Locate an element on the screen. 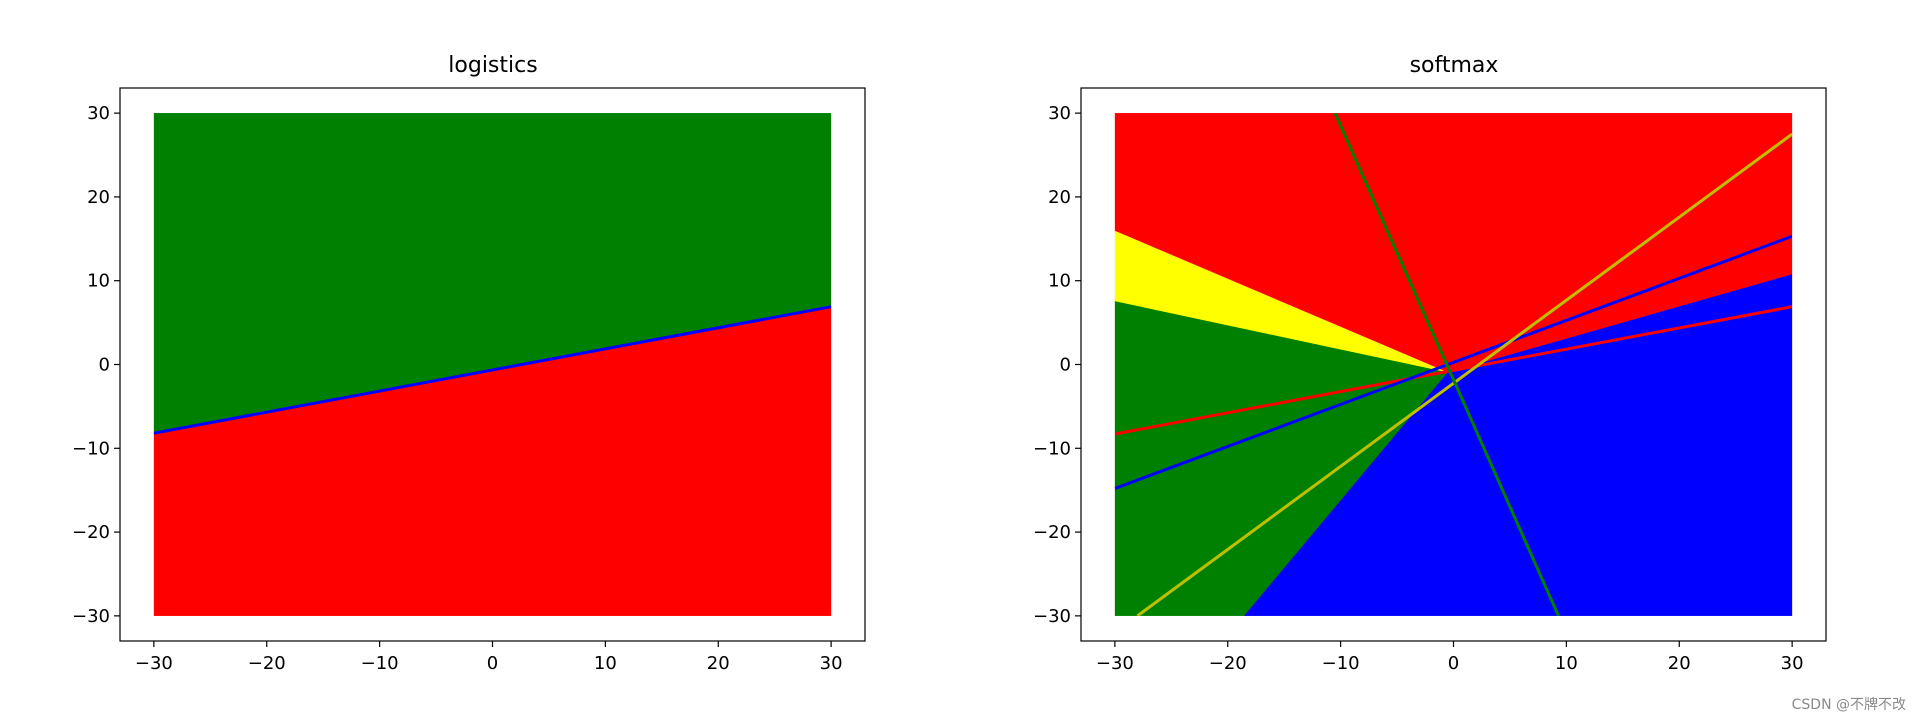 The width and height of the screenshot is (1920, 720). watermark: CSDN @不牌不改 is located at coordinates (1848, 705).